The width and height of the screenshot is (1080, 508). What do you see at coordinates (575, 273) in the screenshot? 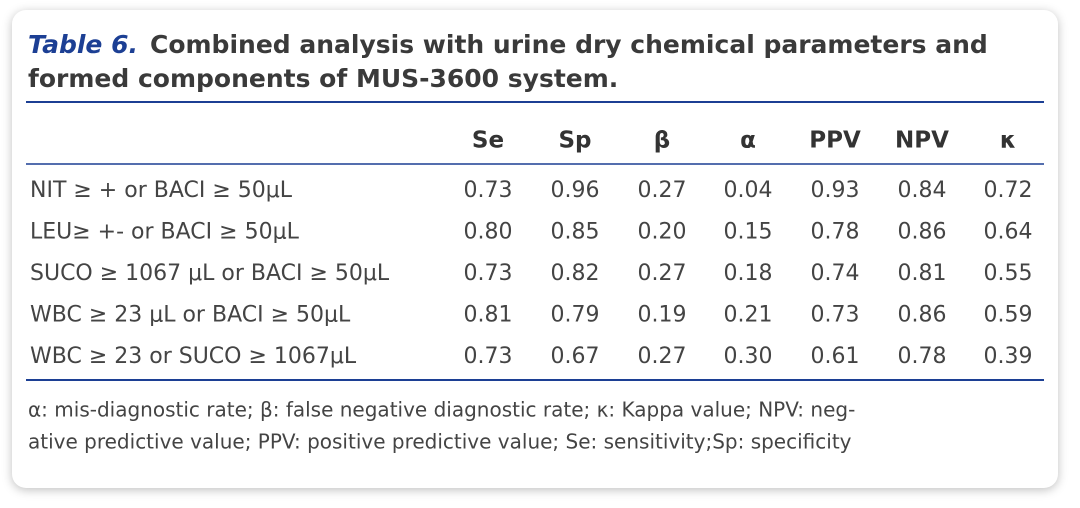
I see `cell: 0.82` at bounding box center [575, 273].